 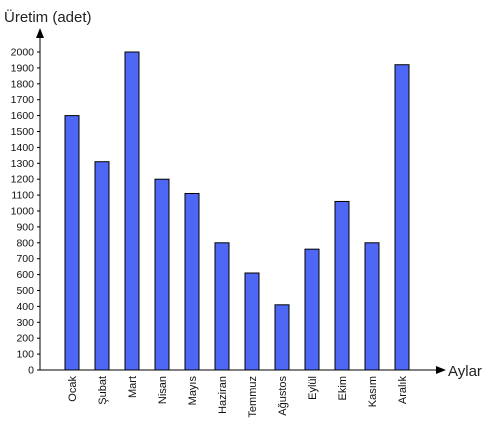 What do you see at coordinates (25, 227) in the screenshot?
I see `y-tick-label: 900` at bounding box center [25, 227].